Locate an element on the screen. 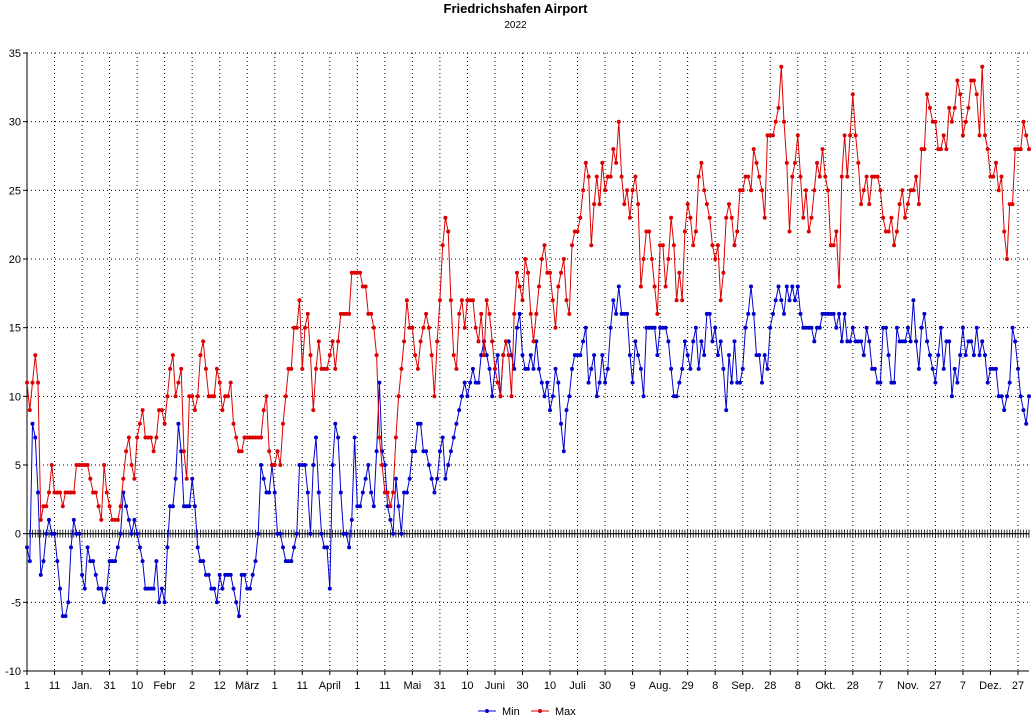 This screenshot has width=1031, height=720. x-tick-label: 11 is located at coordinates (54, 686).